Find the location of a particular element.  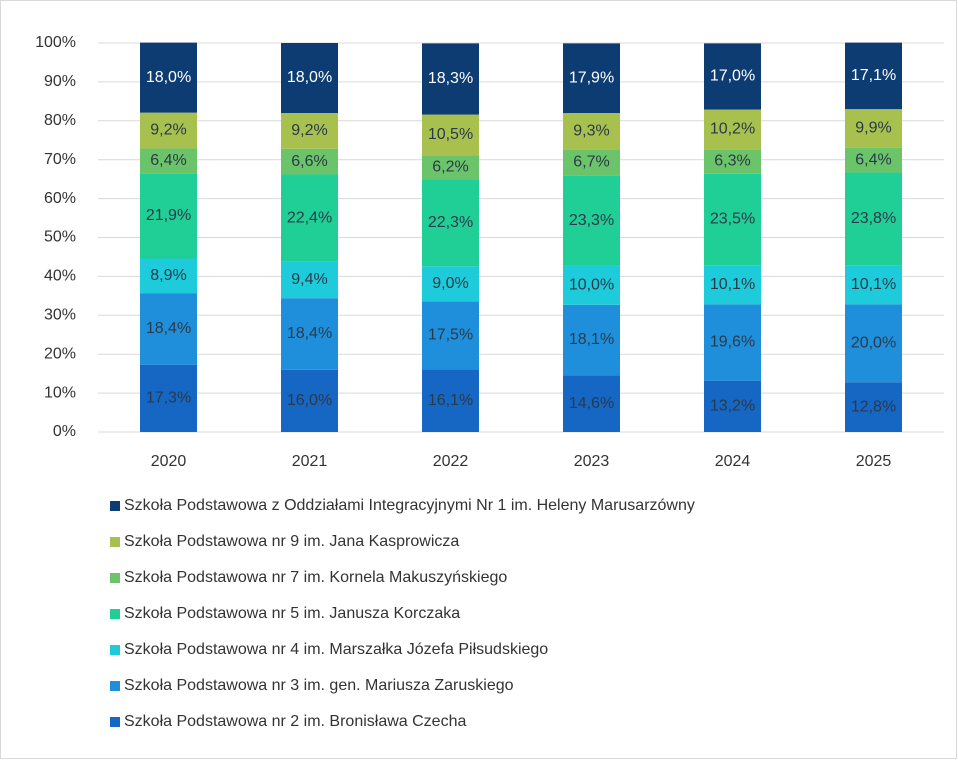

data-label: 21,9% is located at coordinates (168, 215).